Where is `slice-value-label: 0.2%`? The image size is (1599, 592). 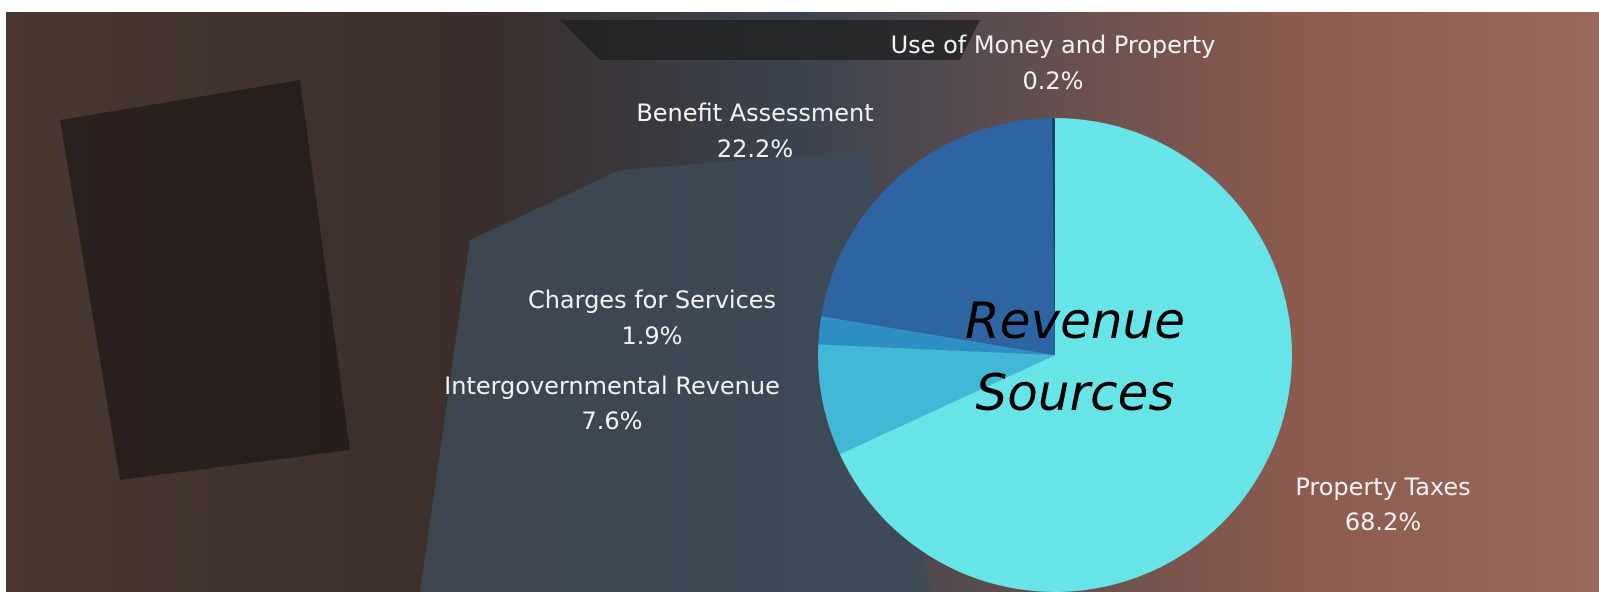 slice-value-label: 0.2% is located at coordinates (1053, 81).